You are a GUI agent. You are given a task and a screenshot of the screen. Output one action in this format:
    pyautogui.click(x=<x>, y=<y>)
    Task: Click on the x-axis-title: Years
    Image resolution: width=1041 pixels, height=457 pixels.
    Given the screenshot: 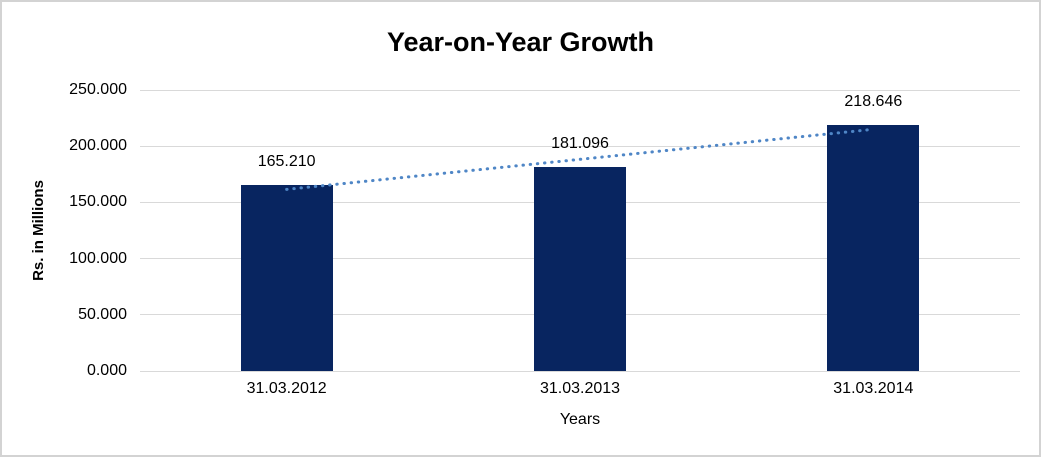 What is the action you would take?
    pyautogui.click(x=580, y=419)
    